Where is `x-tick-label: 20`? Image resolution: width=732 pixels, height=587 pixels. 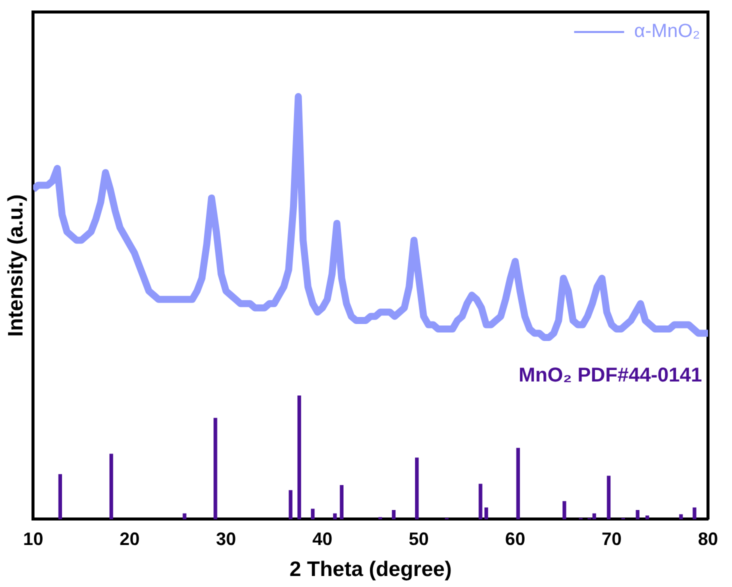
x-tick-label: 20 is located at coordinates (130, 538).